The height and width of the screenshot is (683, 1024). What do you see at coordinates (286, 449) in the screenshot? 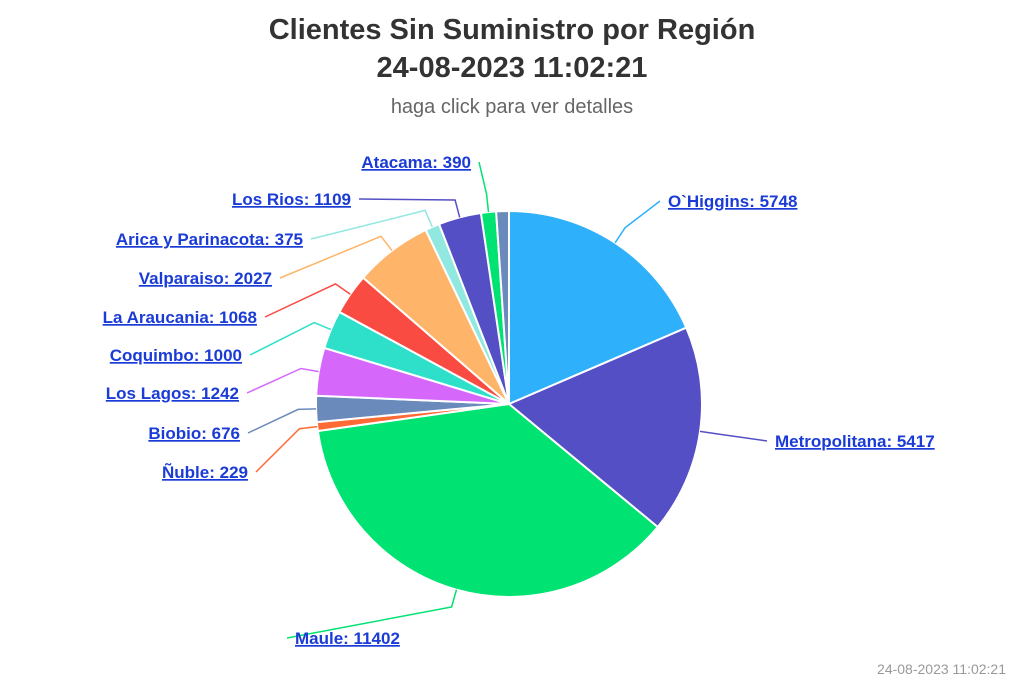
I see `connector-nuble` at bounding box center [286, 449].